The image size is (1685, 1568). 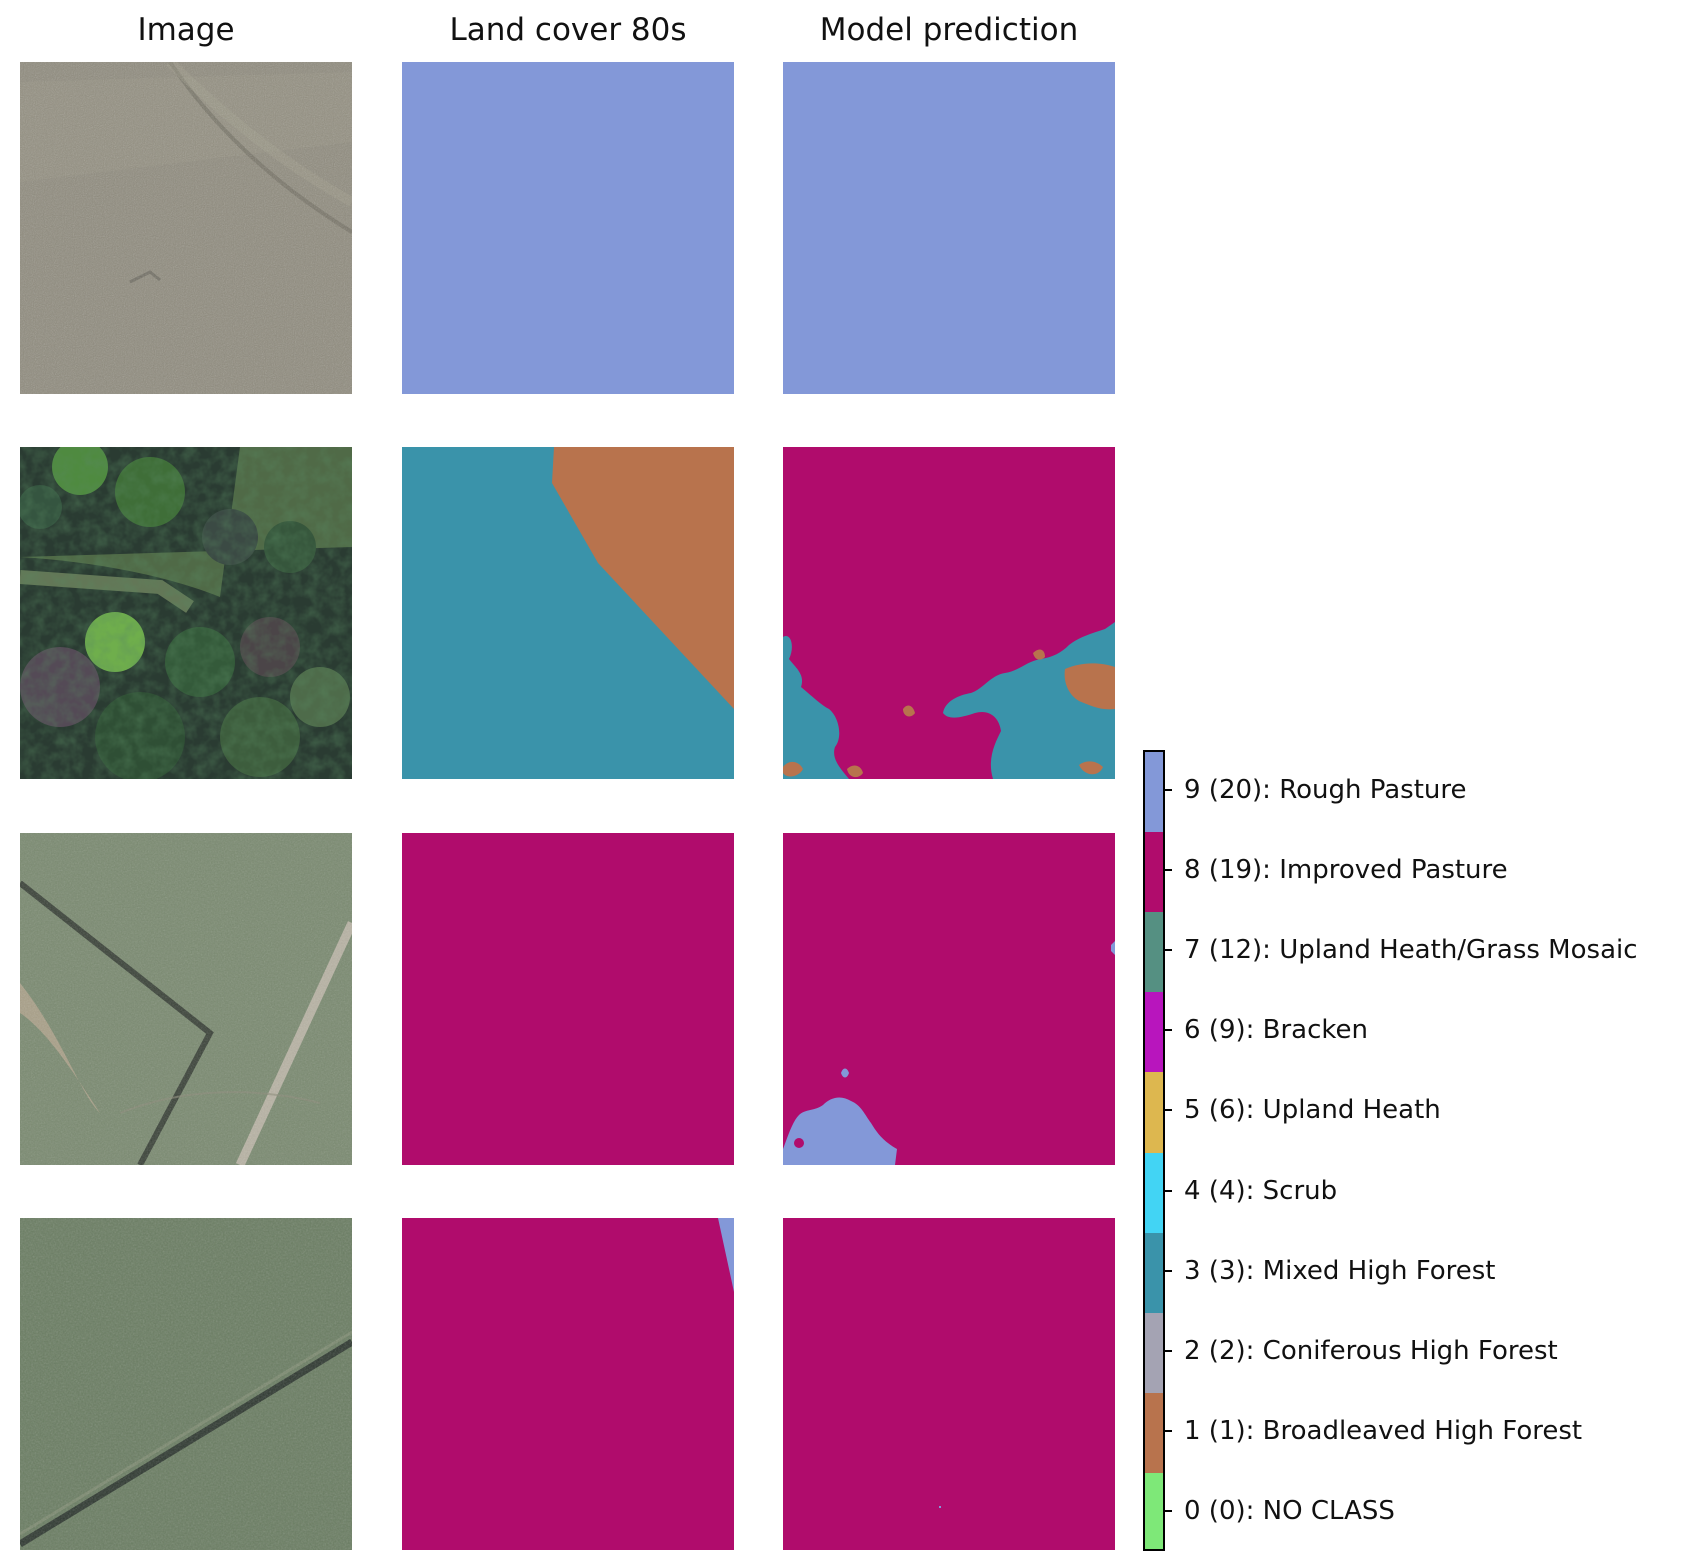 What do you see at coordinates (568, 30) in the screenshot?
I see `column-title-land-cover: Land cover 80s` at bounding box center [568, 30].